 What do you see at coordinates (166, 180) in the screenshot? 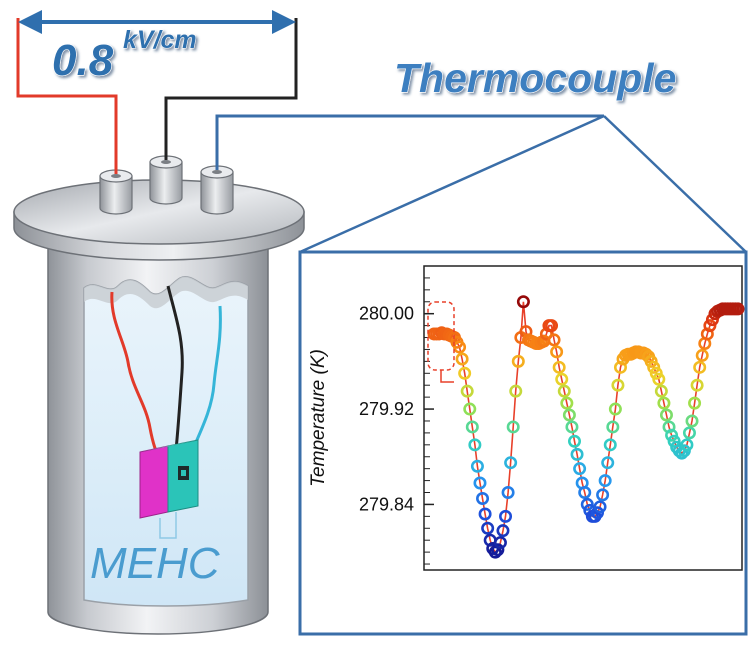
I see `post-middle` at bounding box center [166, 180].